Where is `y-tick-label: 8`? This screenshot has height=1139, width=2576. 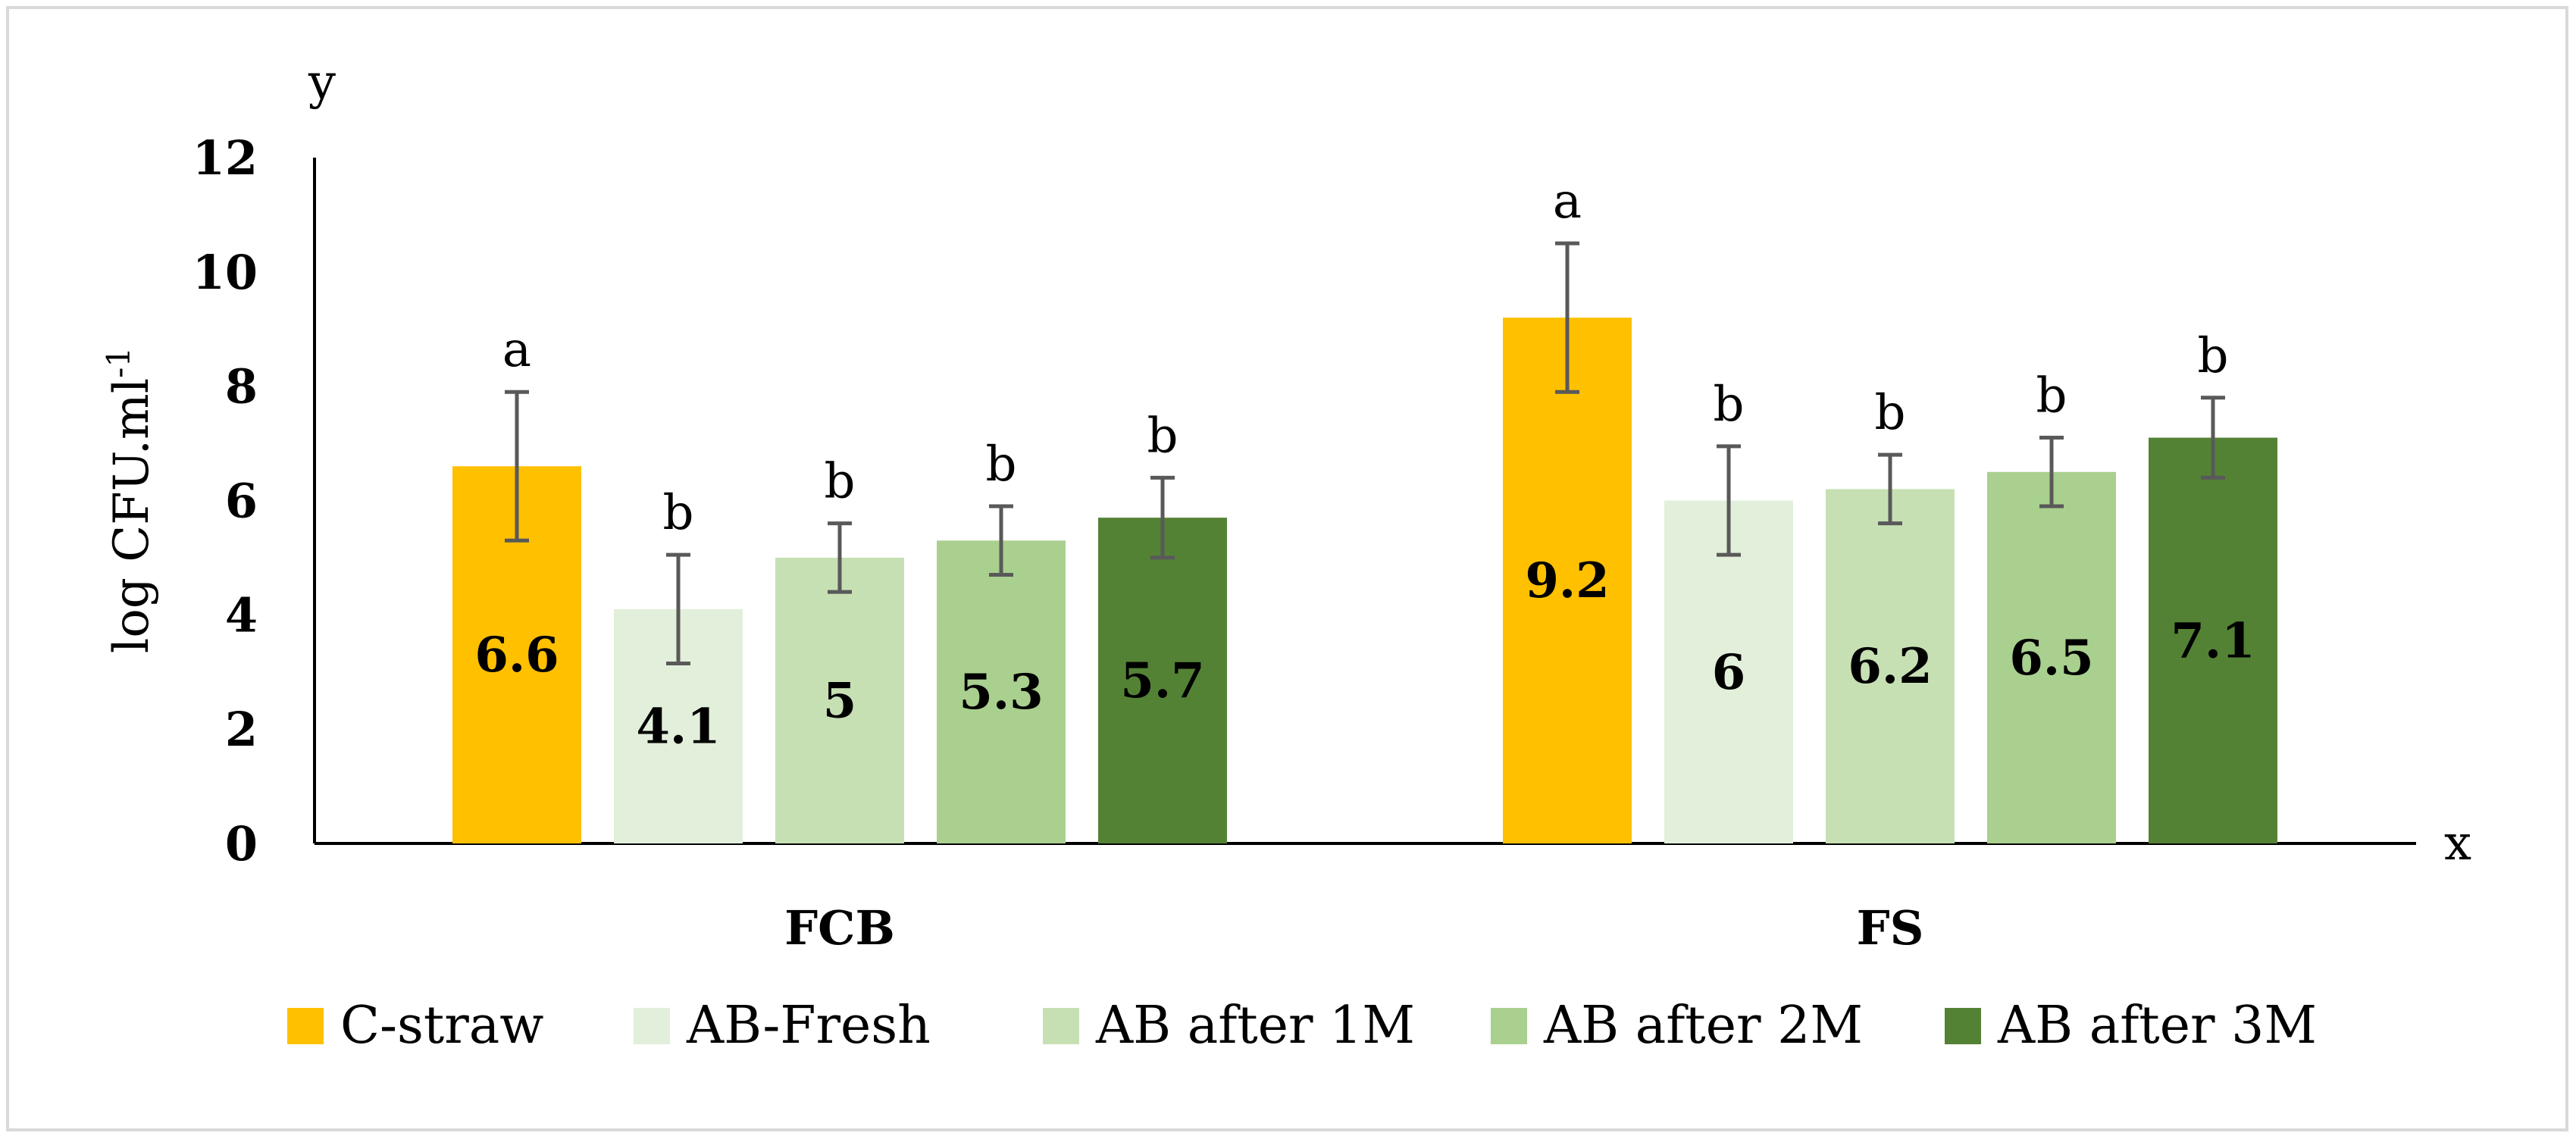
y-tick-label: 8 is located at coordinates (241, 387).